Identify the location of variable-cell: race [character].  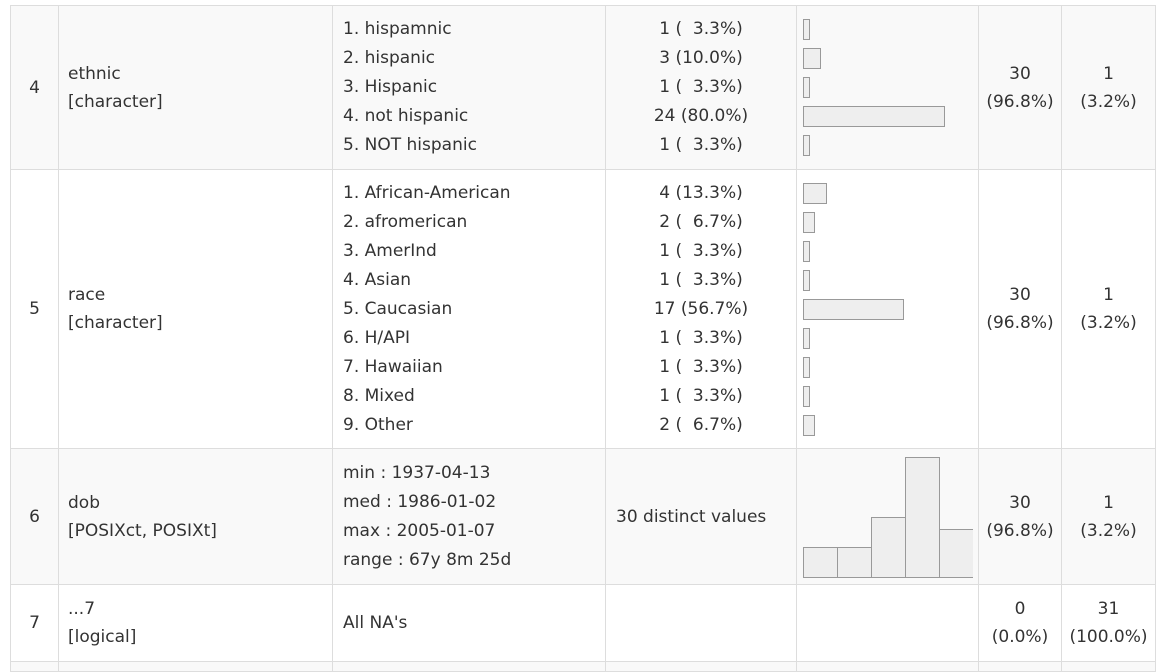
(195, 309).